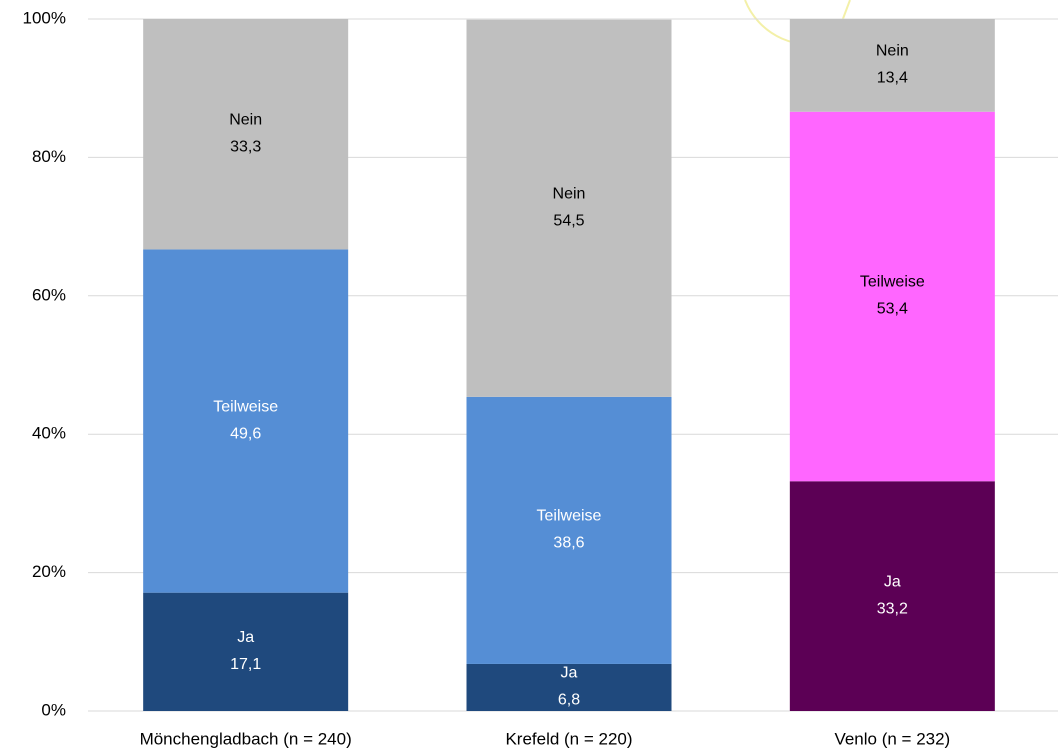  I want to click on x-tick-label: Krefeld (n = 220), so click(568, 738).